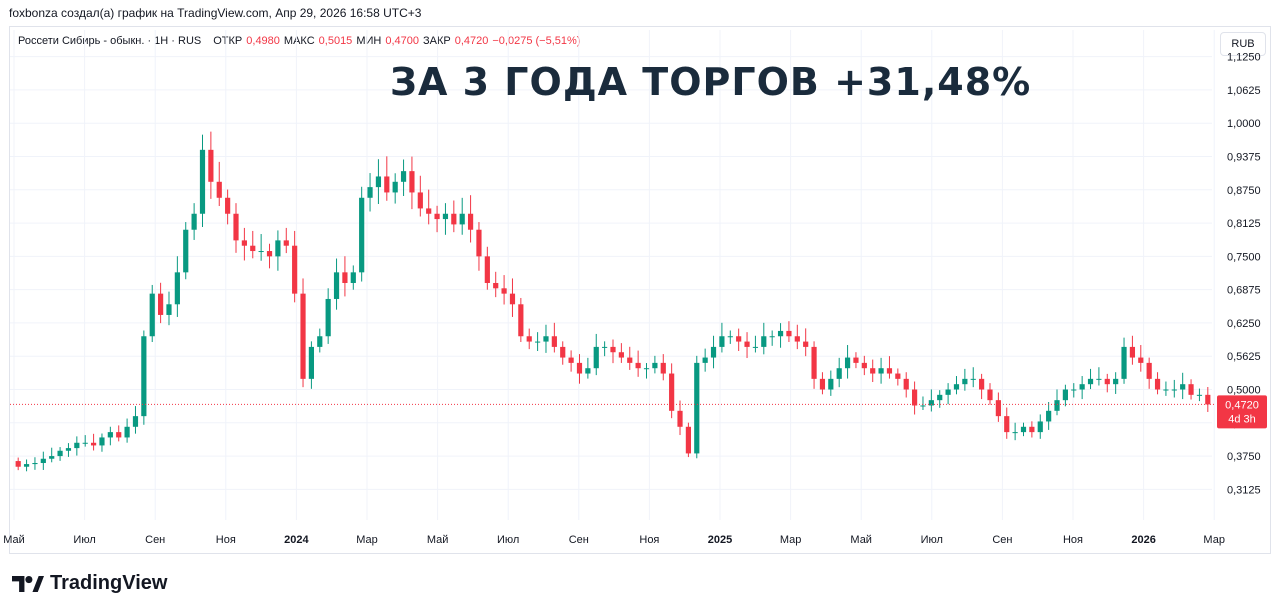 This screenshot has height=613, width=1281. What do you see at coordinates (1244, 257) in the screenshot?
I see `y-tick-label: 0,7500` at bounding box center [1244, 257].